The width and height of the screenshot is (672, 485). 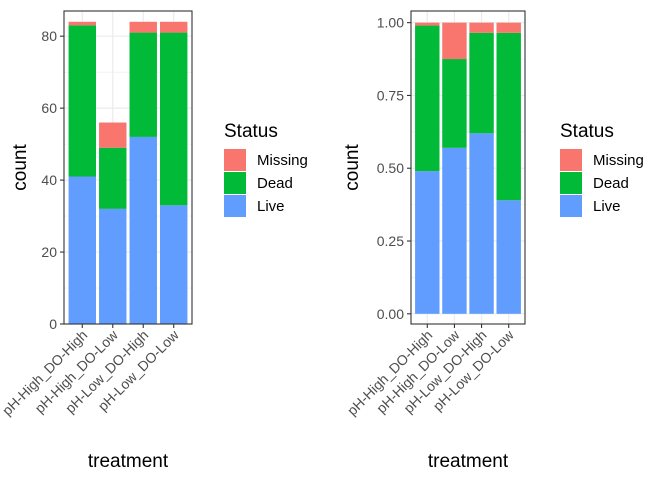 What do you see at coordinates (390, 168) in the screenshot?
I see `y-tick-label: 0.50` at bounding box center [390, 168].